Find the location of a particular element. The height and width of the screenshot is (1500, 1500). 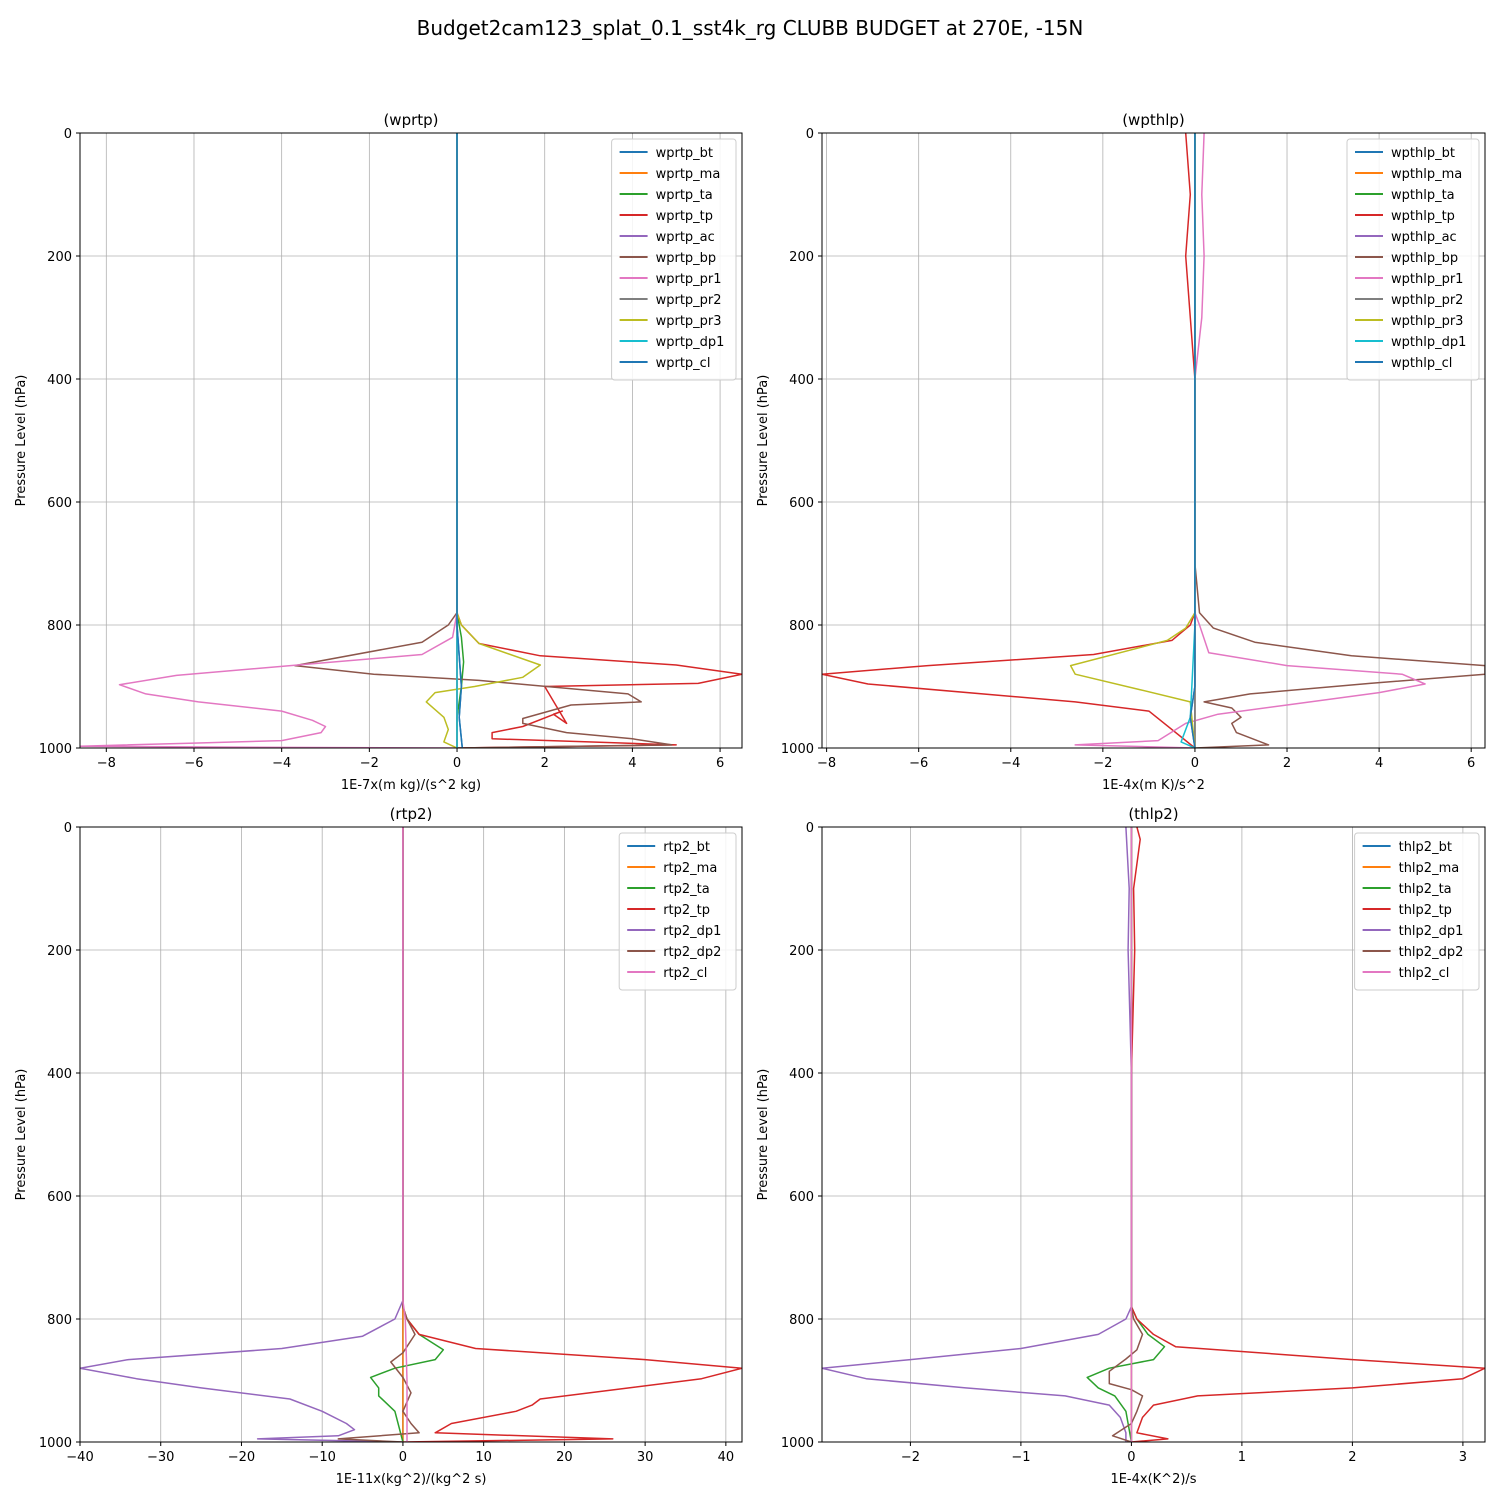

legend-label: wpthlp_cl is located at coordinates (1421, 363).